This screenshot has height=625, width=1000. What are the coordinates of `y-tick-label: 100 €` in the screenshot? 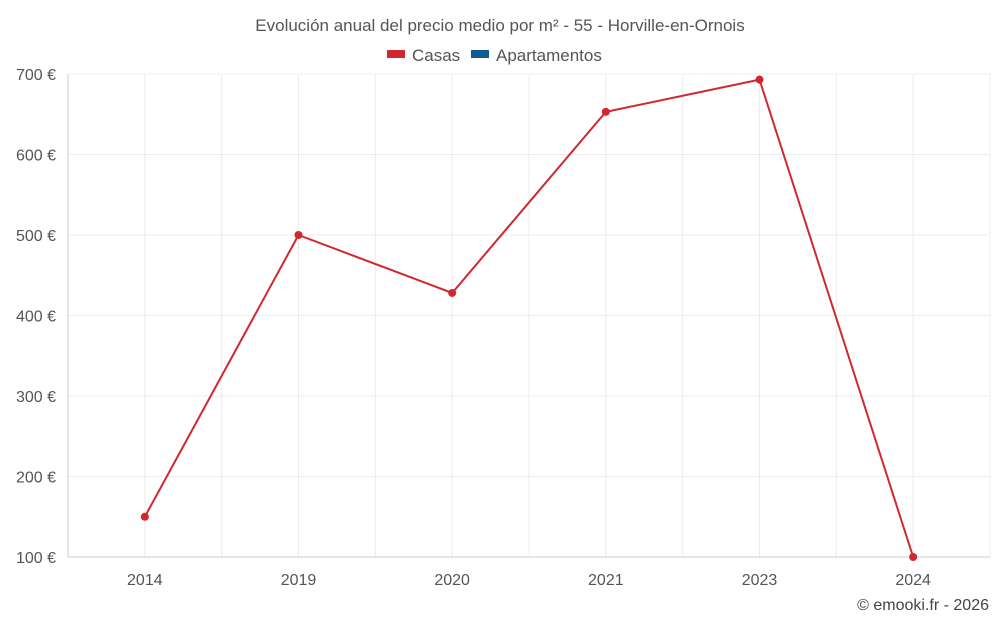 It's located at (36, 558).